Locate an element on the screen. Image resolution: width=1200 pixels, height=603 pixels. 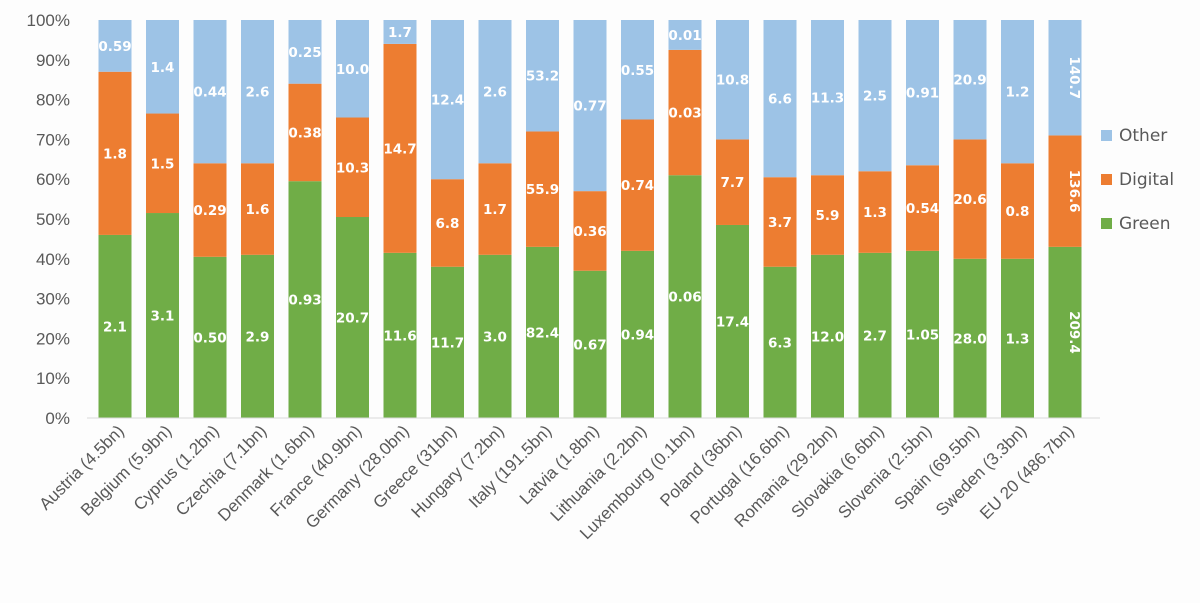
data-label-other: 1.2 is located at coordinates (1018, 93).